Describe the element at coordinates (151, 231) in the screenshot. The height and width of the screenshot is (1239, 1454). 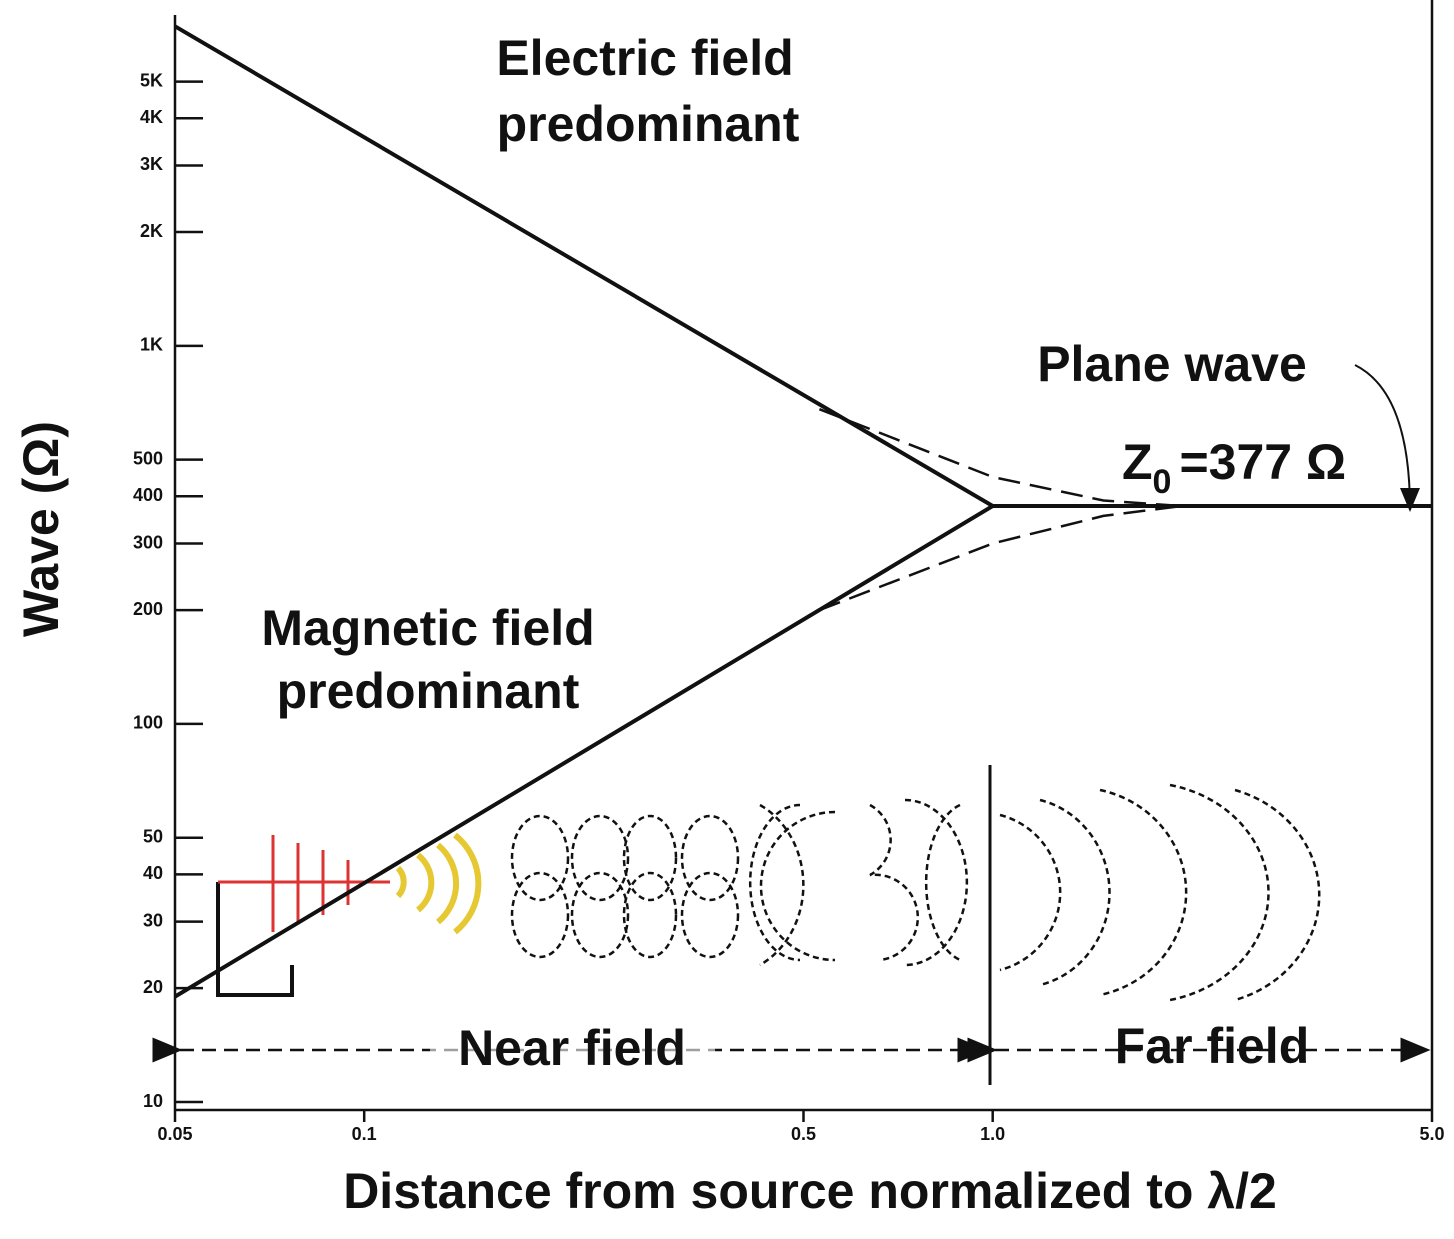
I see `y-tick-label: 2K` at that location.